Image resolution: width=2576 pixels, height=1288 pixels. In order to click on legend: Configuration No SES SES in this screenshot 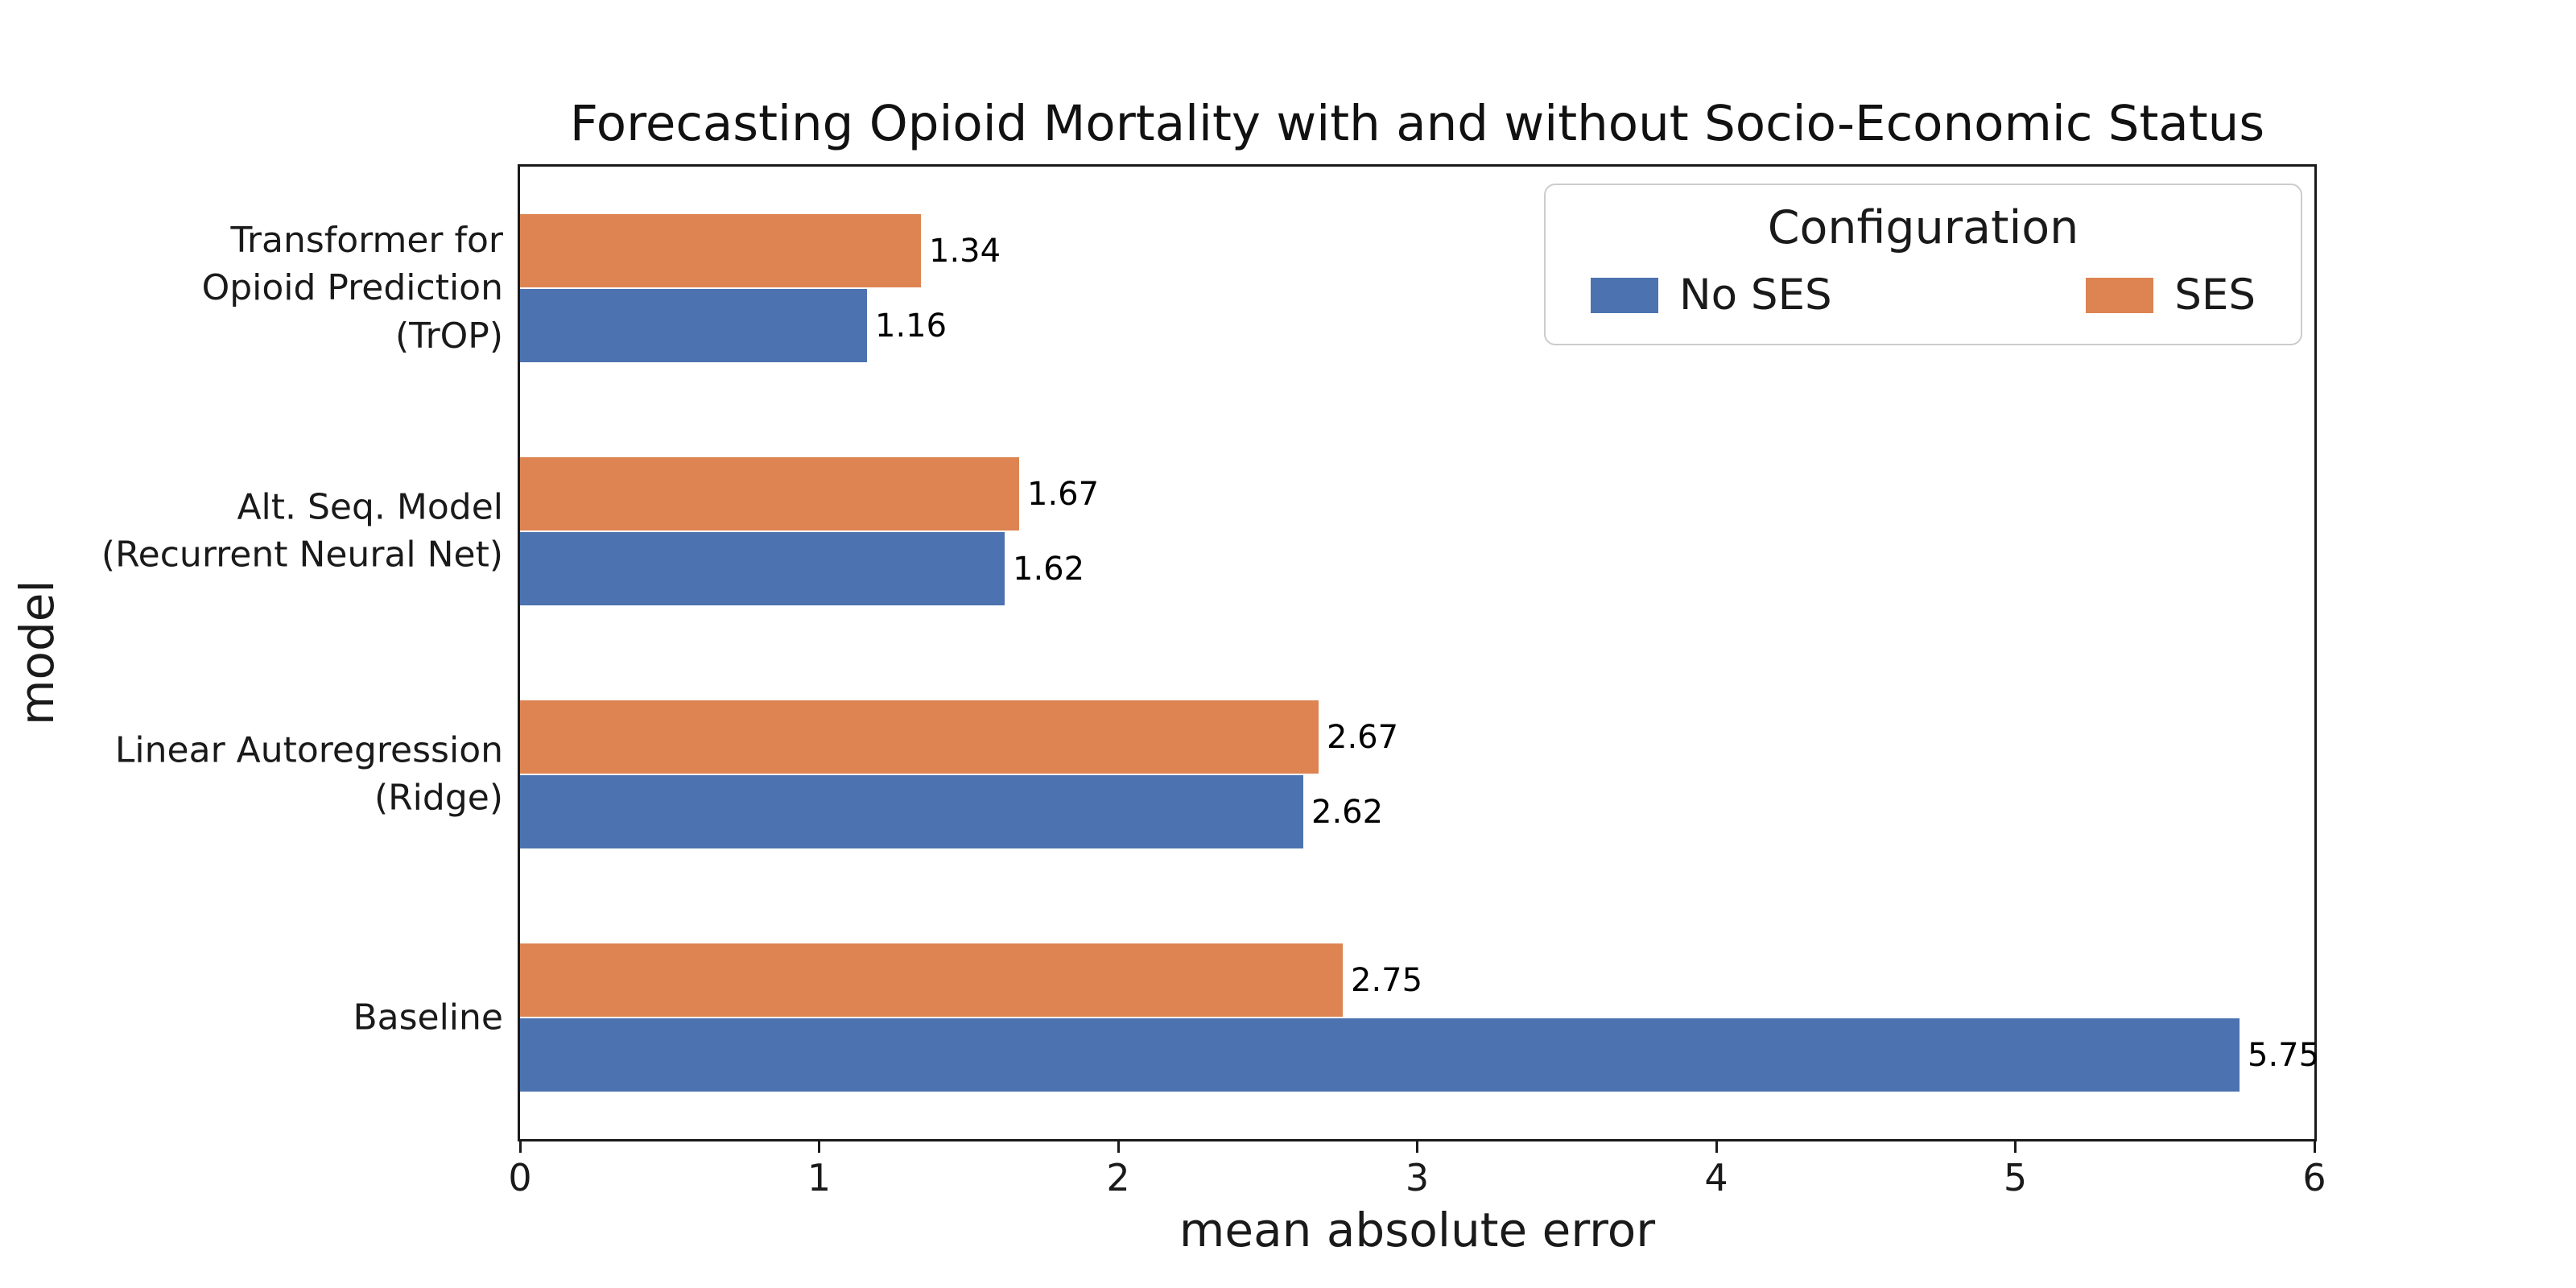, I will do `click(1923, 264)`.